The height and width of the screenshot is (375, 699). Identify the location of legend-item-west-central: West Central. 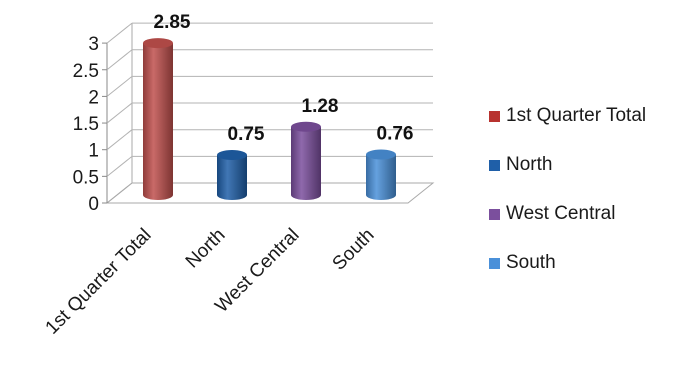
(593, 214).